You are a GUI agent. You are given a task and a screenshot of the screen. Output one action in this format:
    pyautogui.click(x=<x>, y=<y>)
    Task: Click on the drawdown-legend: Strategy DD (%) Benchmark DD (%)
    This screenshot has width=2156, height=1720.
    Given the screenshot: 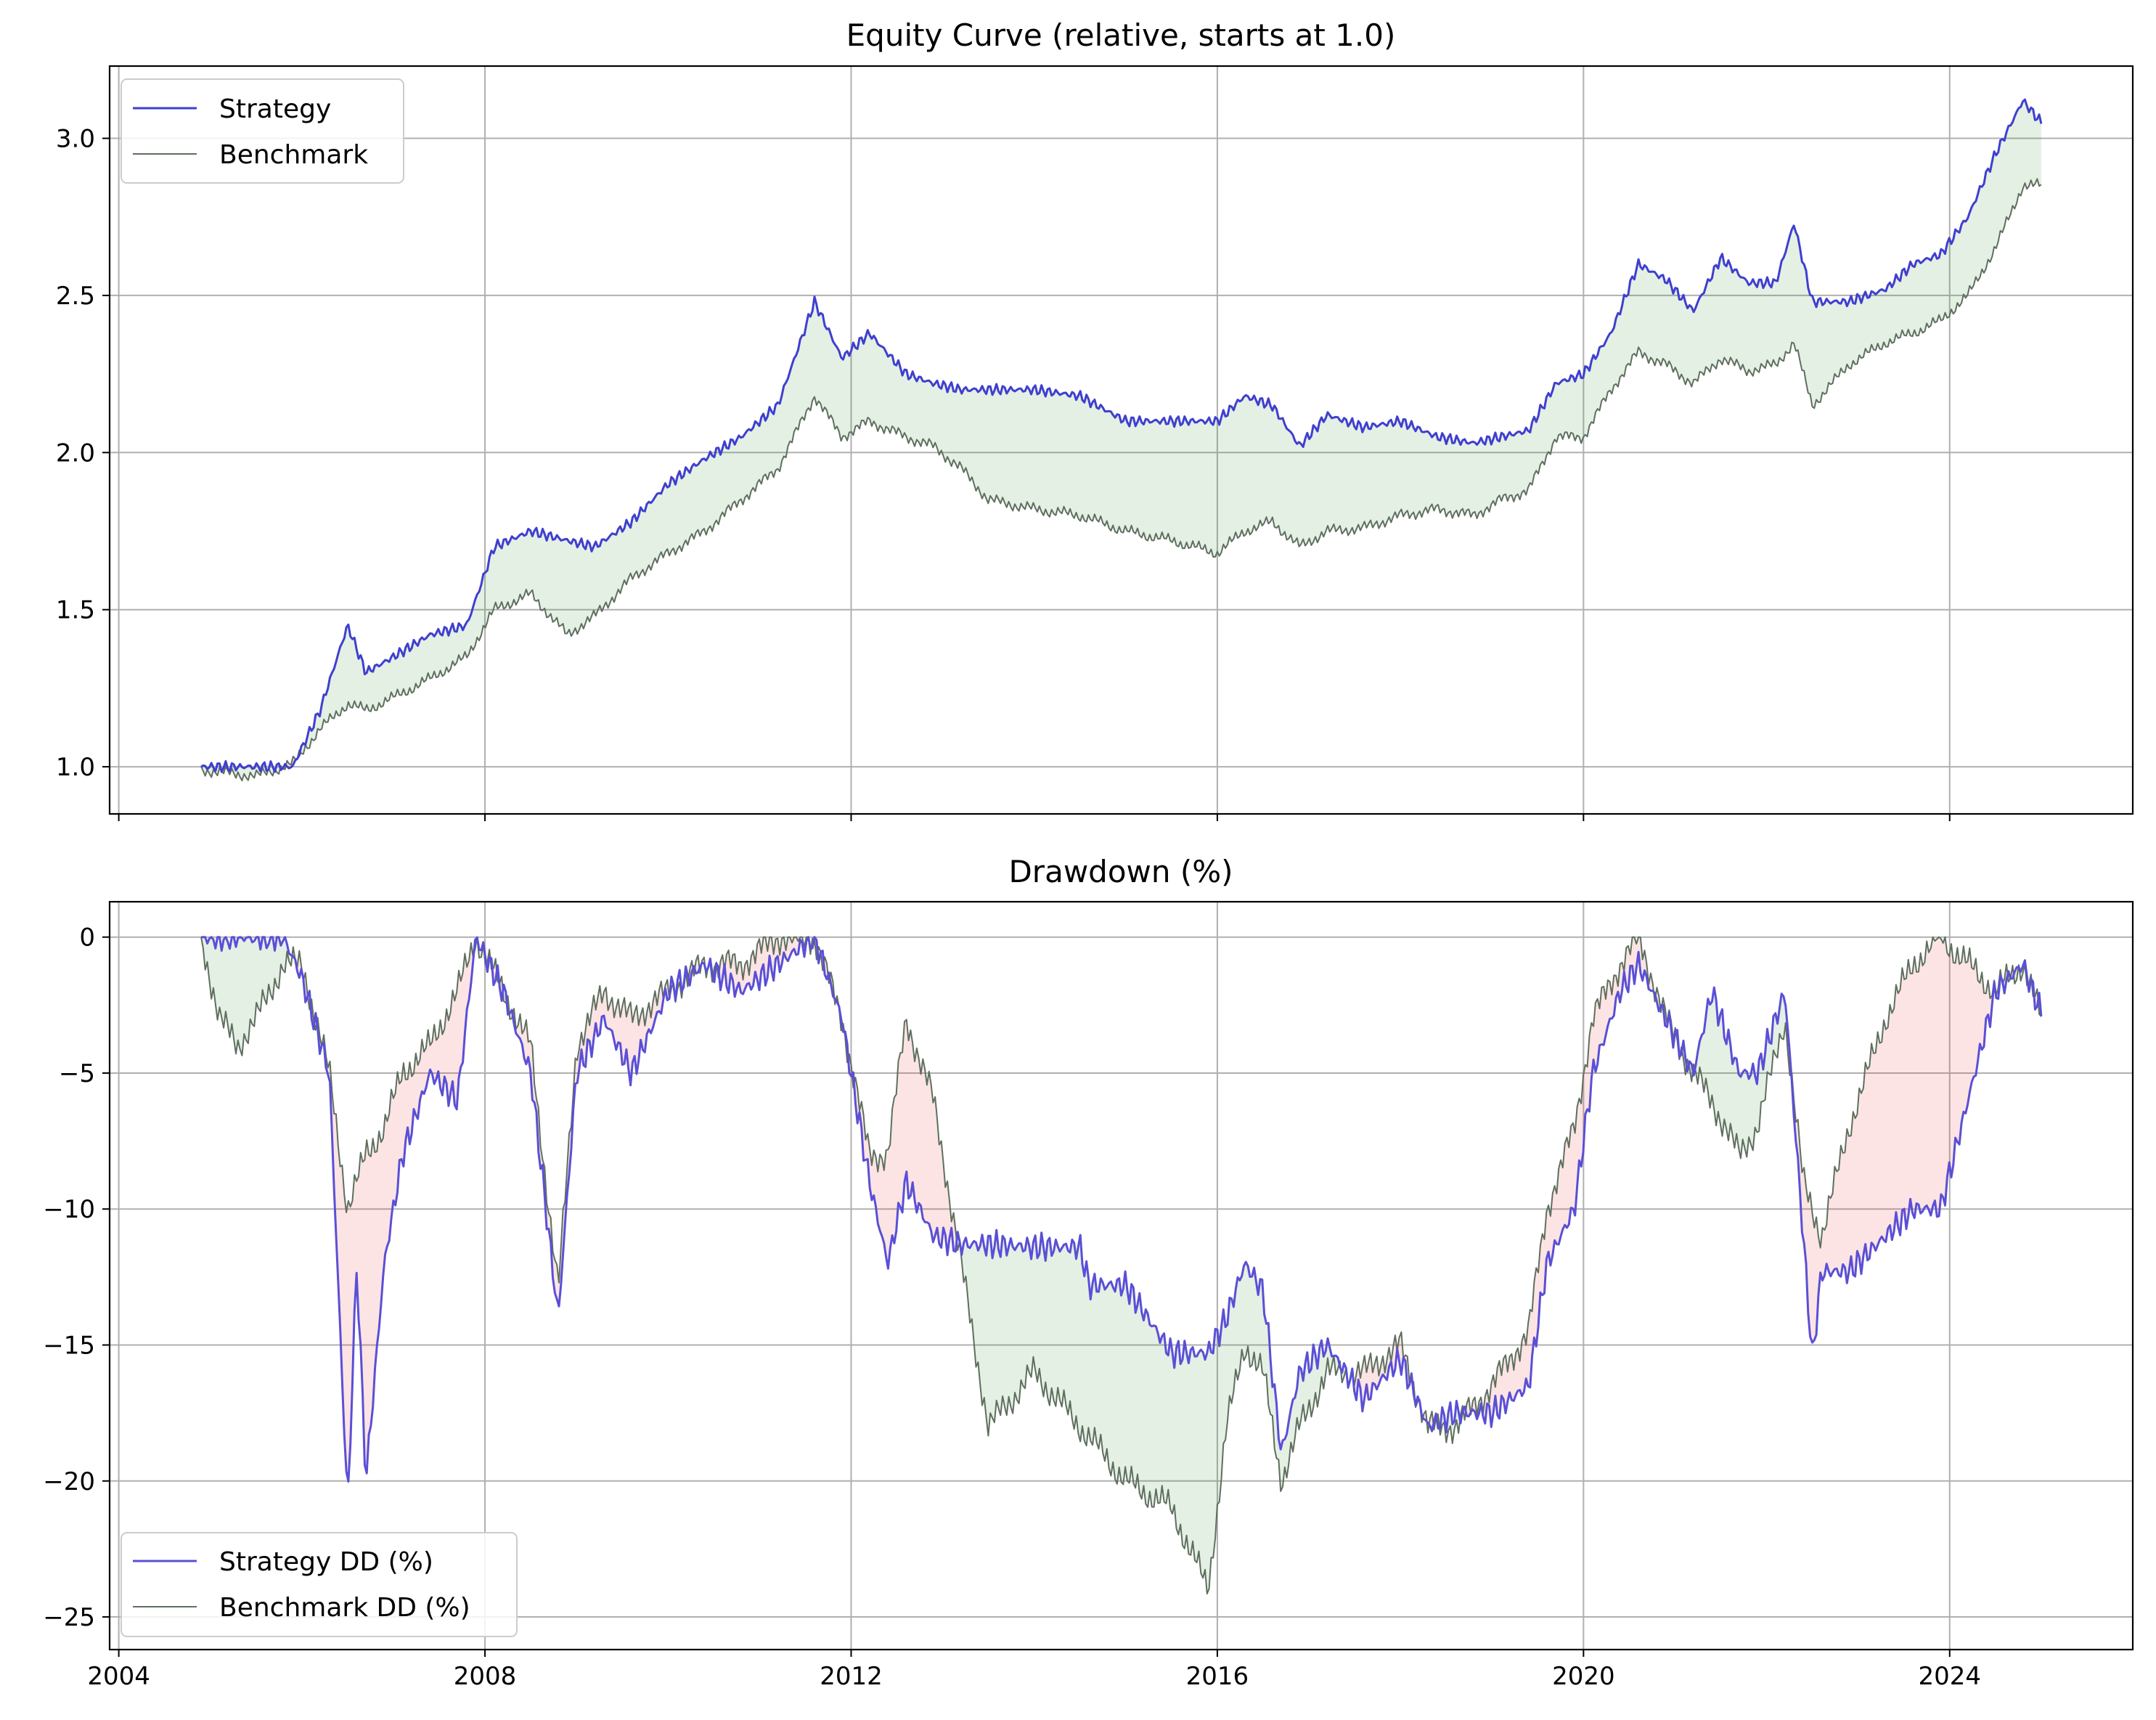 What is the action you would take?
    pyautogui.click(x=320, y=1585)
    